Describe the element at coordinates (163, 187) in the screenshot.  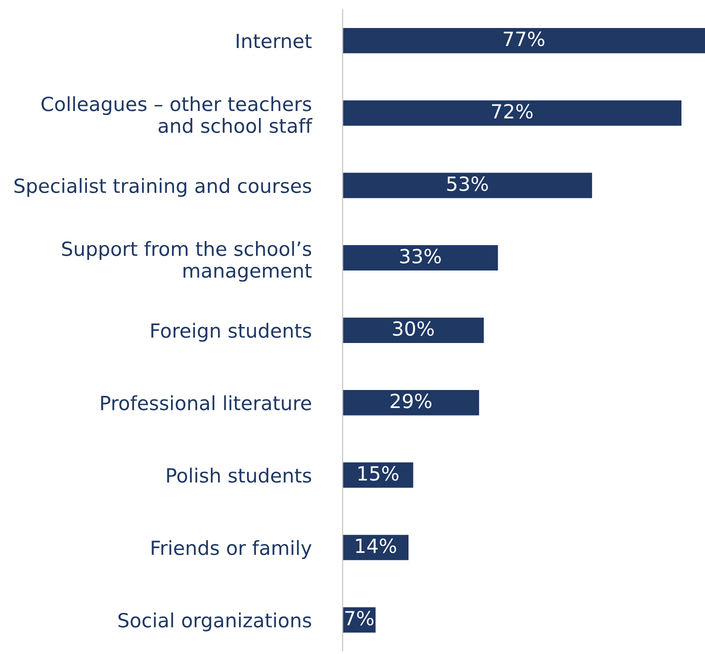
I see `y-tick-label: Specialist training and courses` at that location.